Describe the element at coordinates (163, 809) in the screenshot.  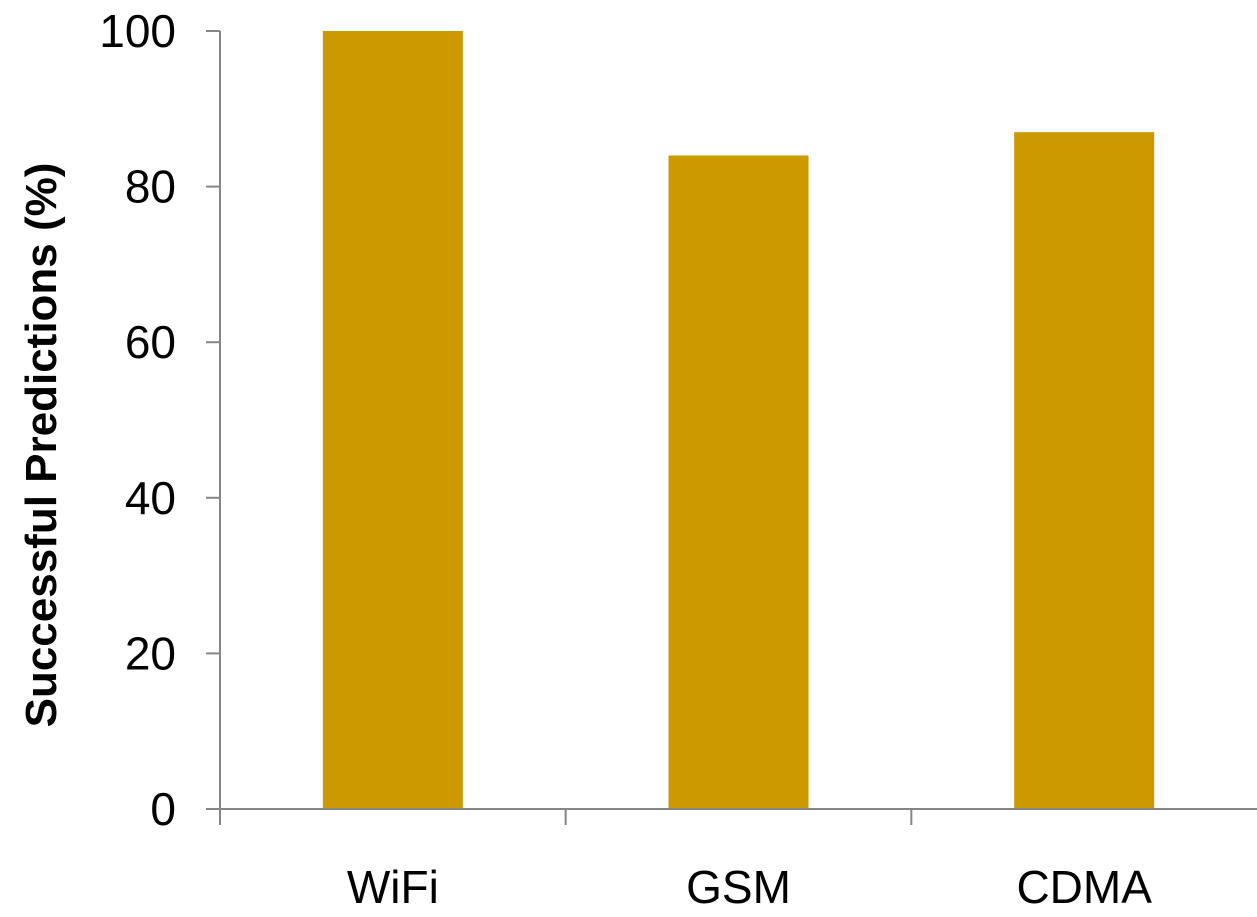
I see `y-tick-label: 0` at that location.